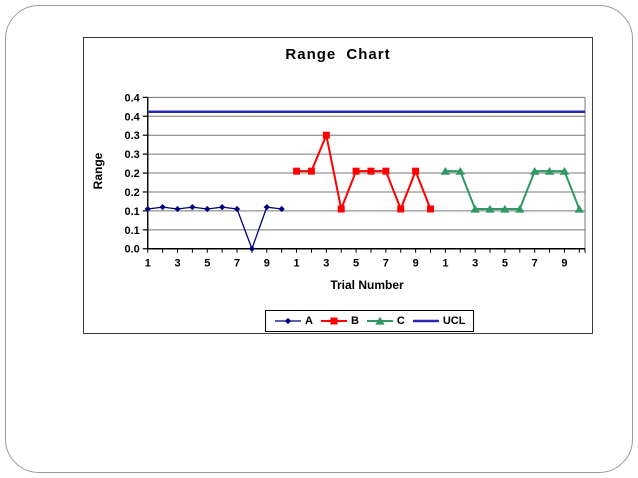 This screenshot has height=478, width=638. Describe the element at coordinates (132, 250) in the screenshot. I see `svg-text: 0.0` at that location.